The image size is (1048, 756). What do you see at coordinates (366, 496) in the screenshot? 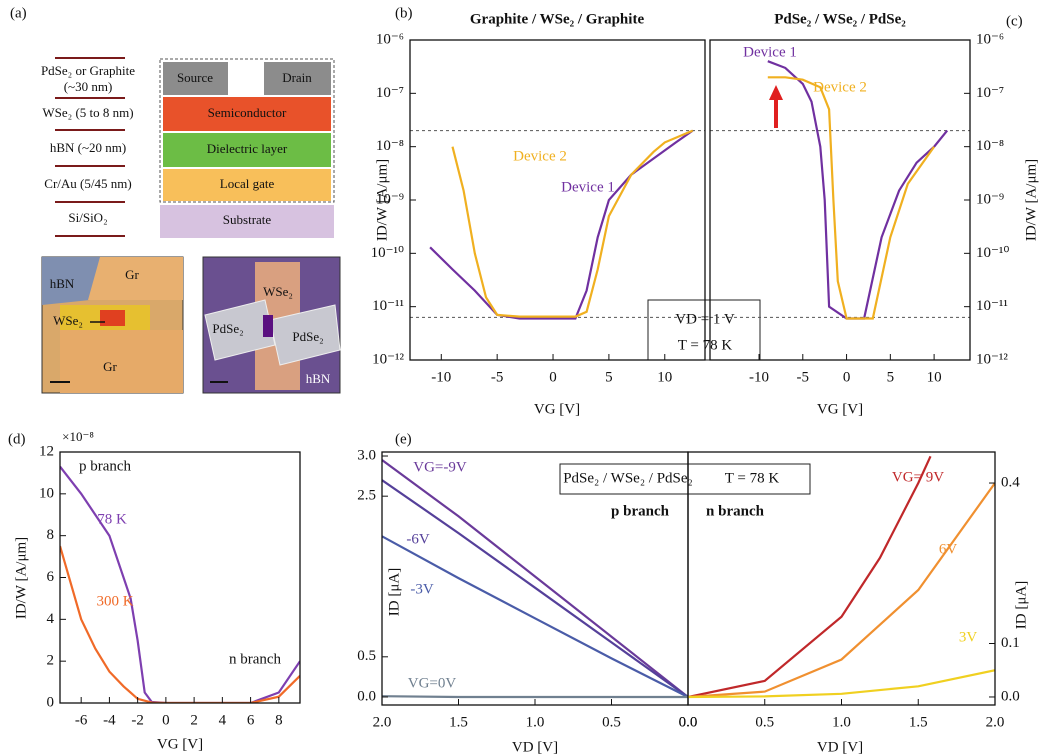
I see `y-tick-label: 2.5` at bounding box center [366, 496].